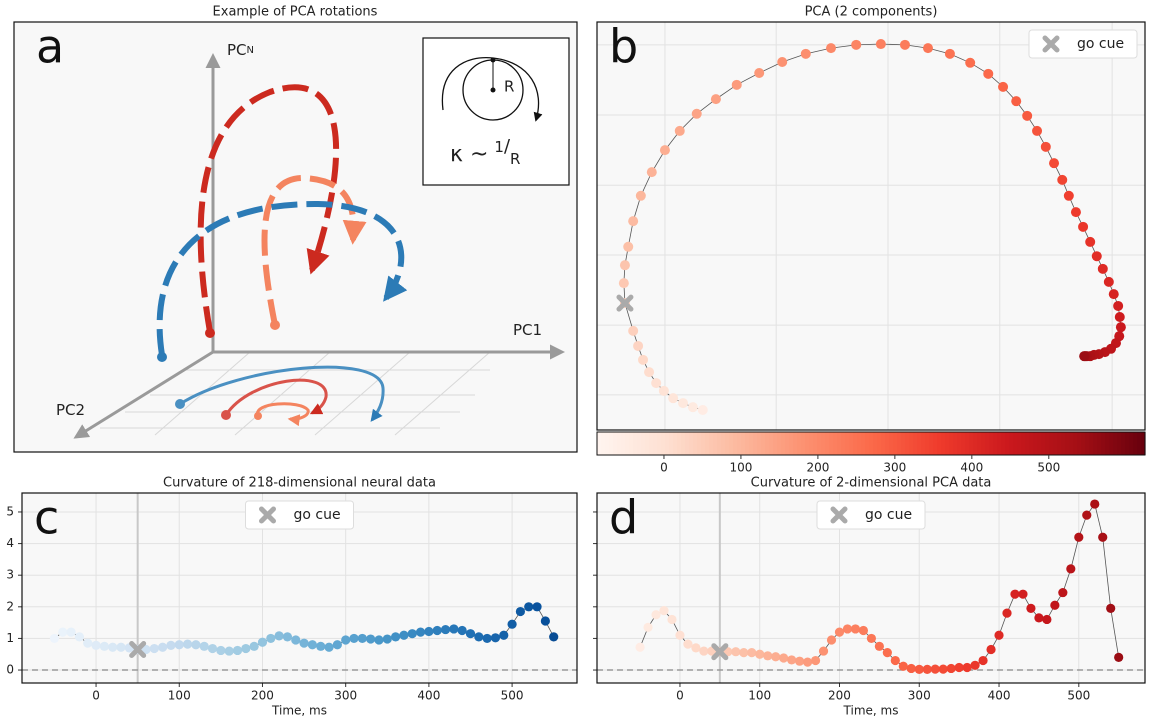 The width and height of the screenshot is (1155, 720). I want to click on legend-label: go cue, so click(317, 515).